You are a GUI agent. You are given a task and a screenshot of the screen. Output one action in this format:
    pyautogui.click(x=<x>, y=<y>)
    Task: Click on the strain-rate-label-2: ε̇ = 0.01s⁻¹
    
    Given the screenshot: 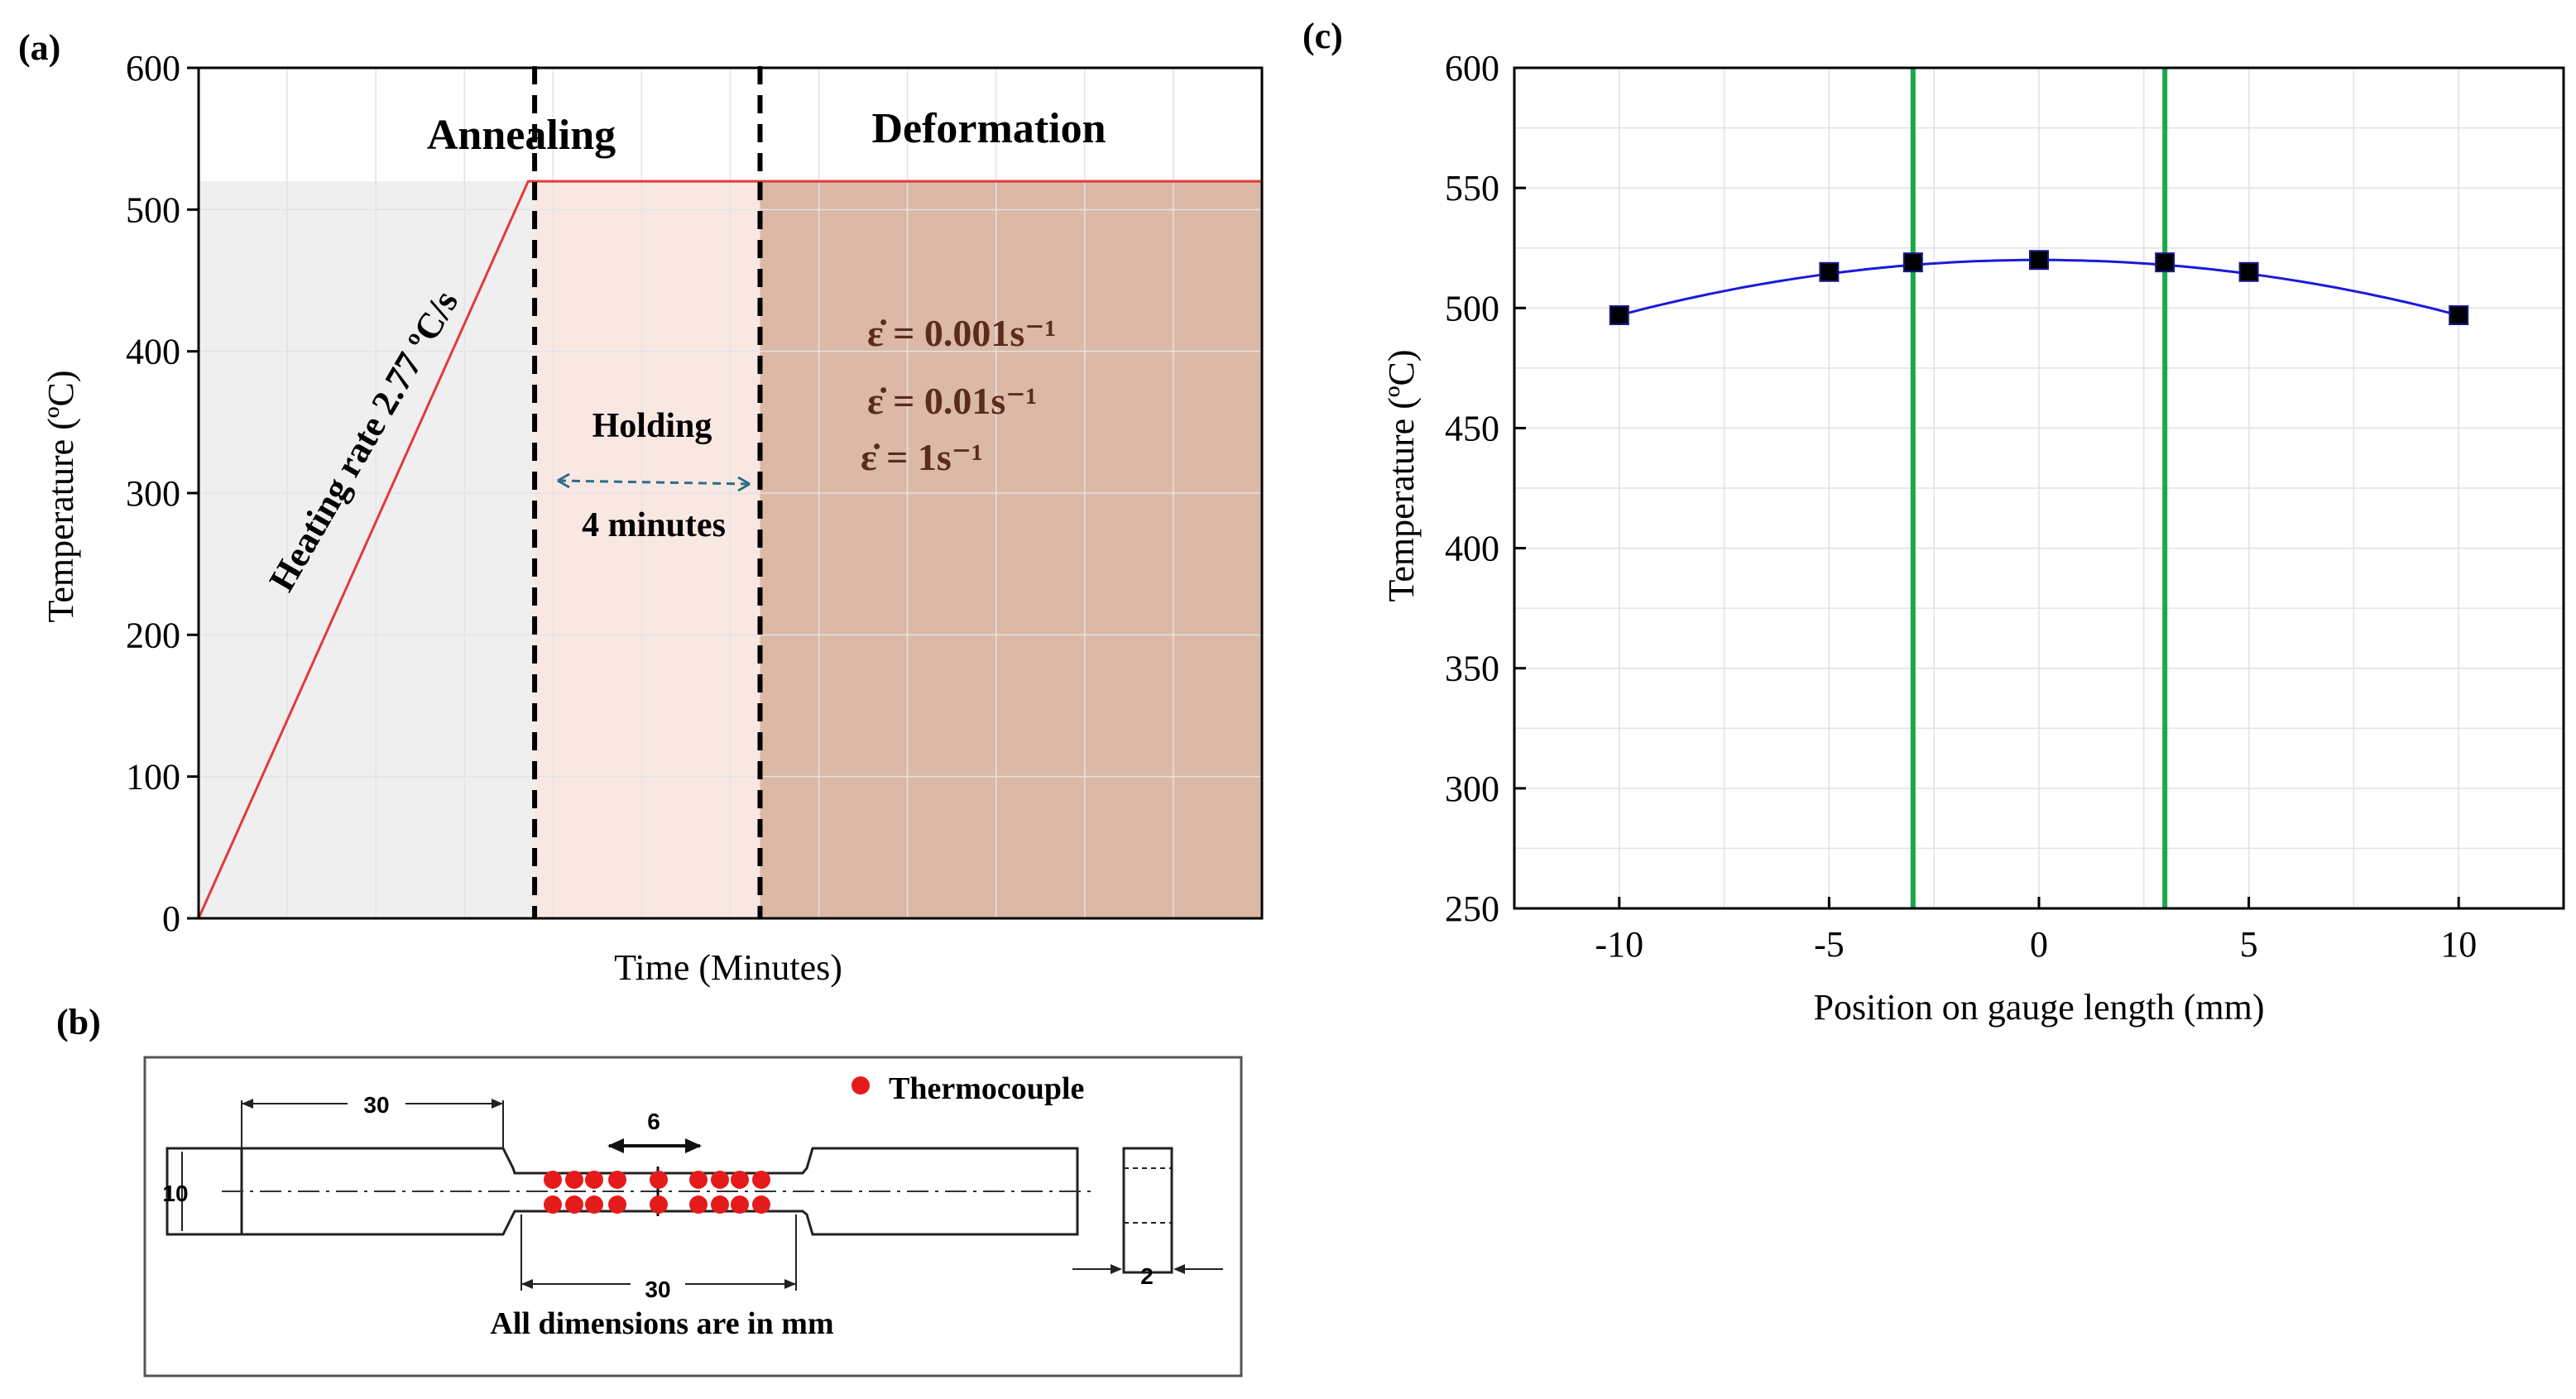 What is the action you would take?
    pyautogui.click(x=952, y=401)
    